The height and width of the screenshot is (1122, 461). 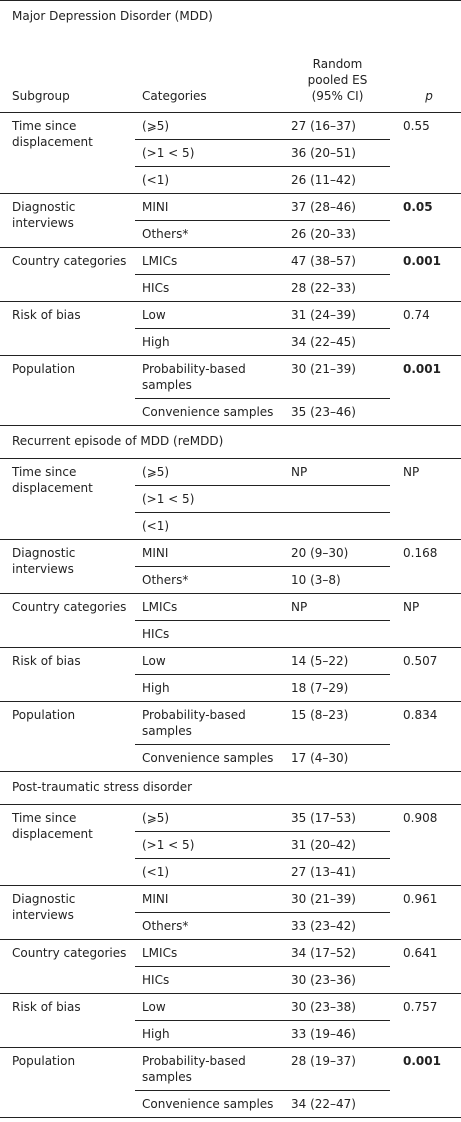 I want to click on p-cell: 0.55, so click(x=425, y=153).